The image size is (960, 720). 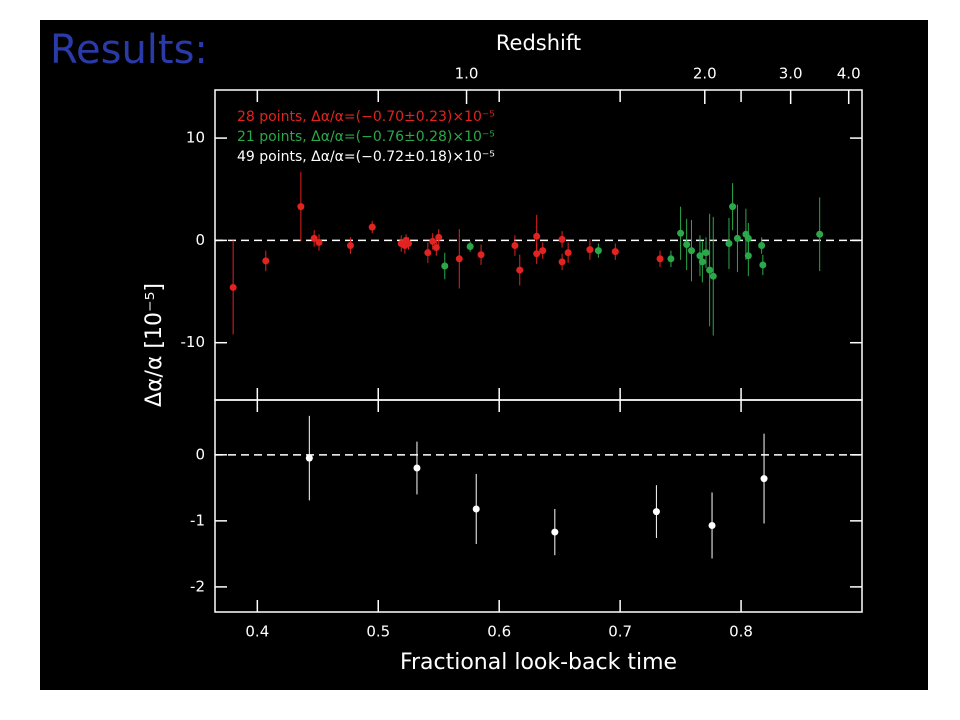 What do you see at coordinates (129, 50) in the screenshot?
I see `slide-title: Results:` at bounding box center [129, 50].